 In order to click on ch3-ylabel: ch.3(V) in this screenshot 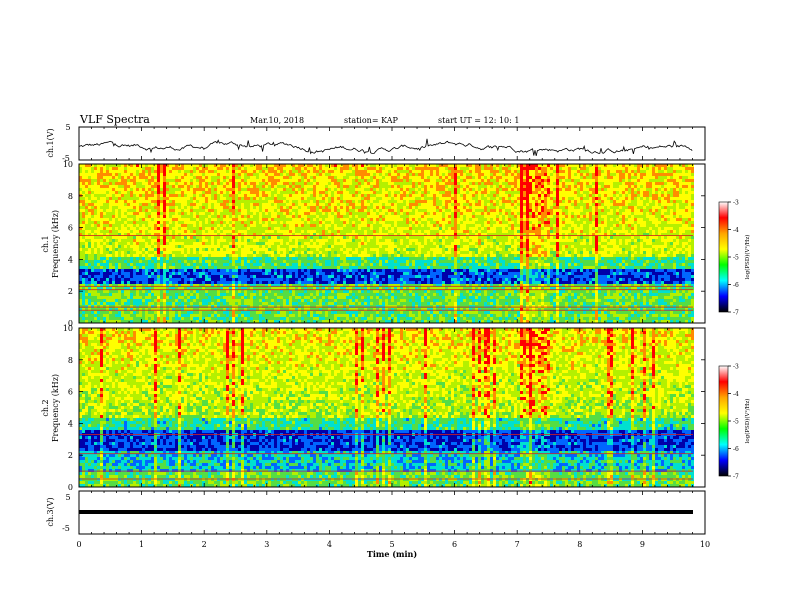, I will do `click(50, 511)`.